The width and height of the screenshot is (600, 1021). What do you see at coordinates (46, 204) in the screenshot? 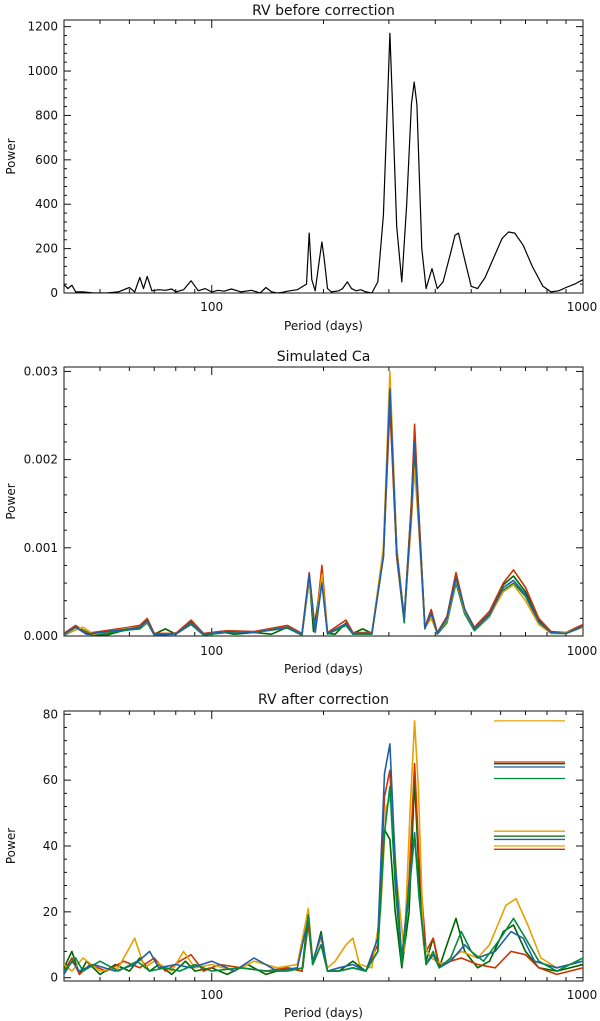
I see `y-tick-label: 400` at bounding box center [46, 204].